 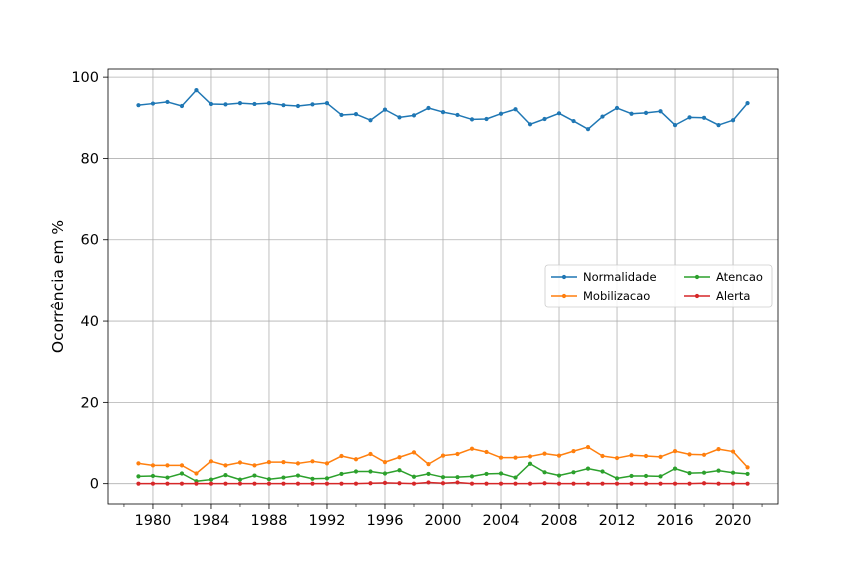 What do you see at coordinates (658, 286) in the screenshot?
I see `legend: Normalidade Mobilizacao Atencao Alerta` at bounding box center [658, 286].